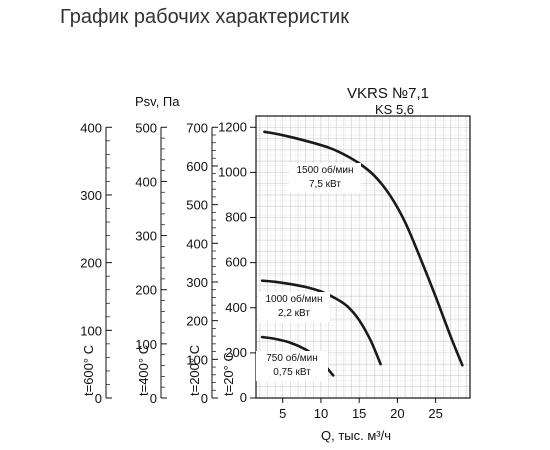 The image size is (550, 450). What do you see at coordinates (194, 370) in the screenshot?
I see `temp-axis-label: t=200° C` at bounding box center [194, 370].